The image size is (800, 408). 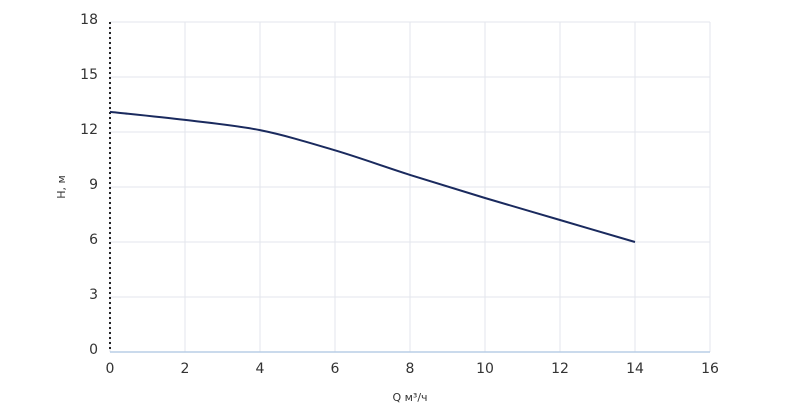 I want to click on x-tick-label: 14, so click(x=635, y=369).